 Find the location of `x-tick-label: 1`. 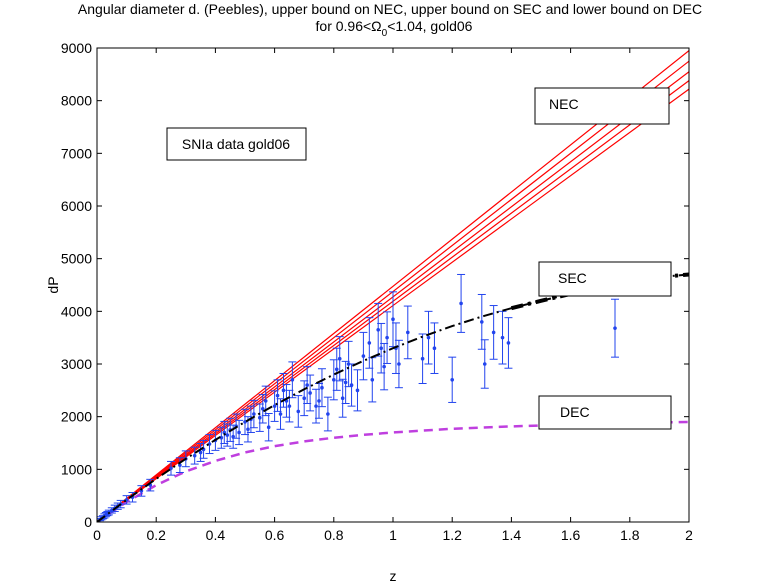

x-tick-label: 1 is located at coordinates (393, 535).